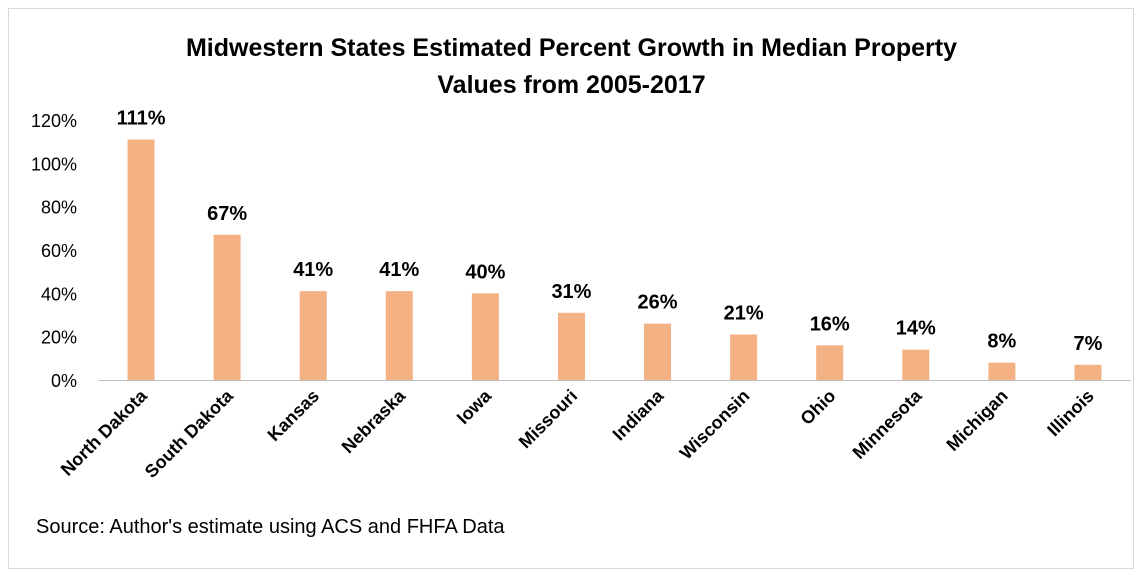 This screenshot has height=578, width=1143. I want to click on x-tick-label: Illinois, so click(1070, 413).